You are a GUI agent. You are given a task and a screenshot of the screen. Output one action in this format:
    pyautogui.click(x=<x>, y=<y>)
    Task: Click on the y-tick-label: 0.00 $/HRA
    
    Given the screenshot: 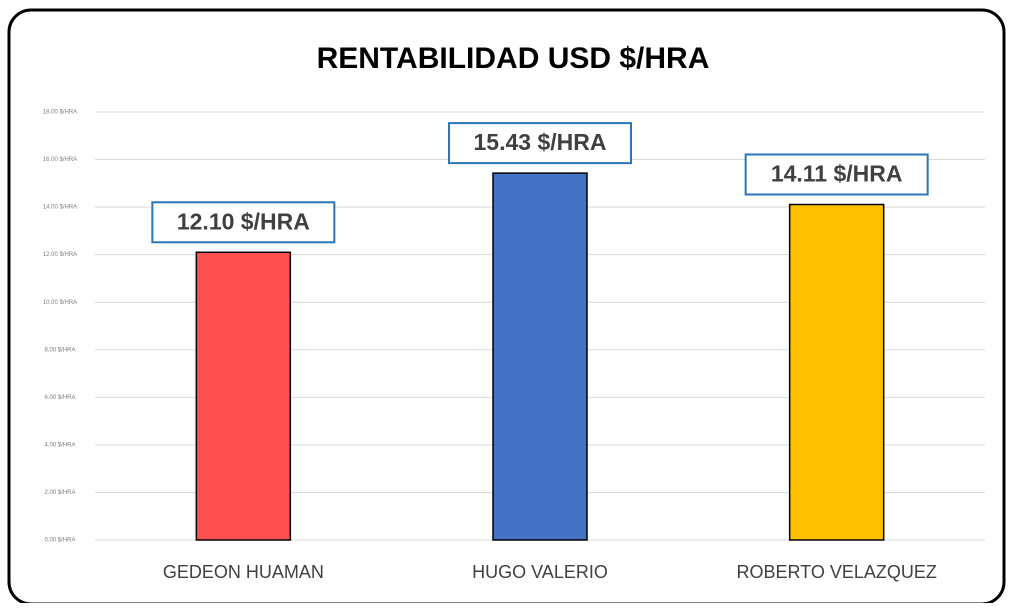 What is the action you would take?
    pyautogui.click(x=59, y=541)
    